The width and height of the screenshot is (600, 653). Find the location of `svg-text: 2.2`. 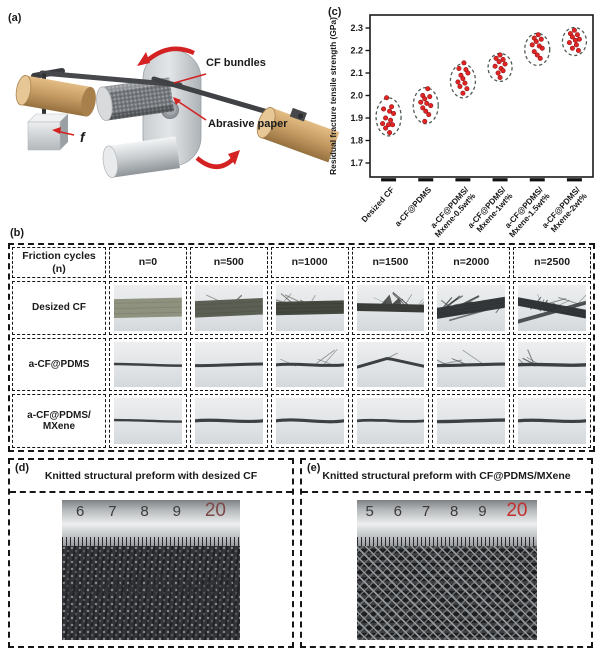

svg-text: 2.2 is located at coordinates (356, 51).